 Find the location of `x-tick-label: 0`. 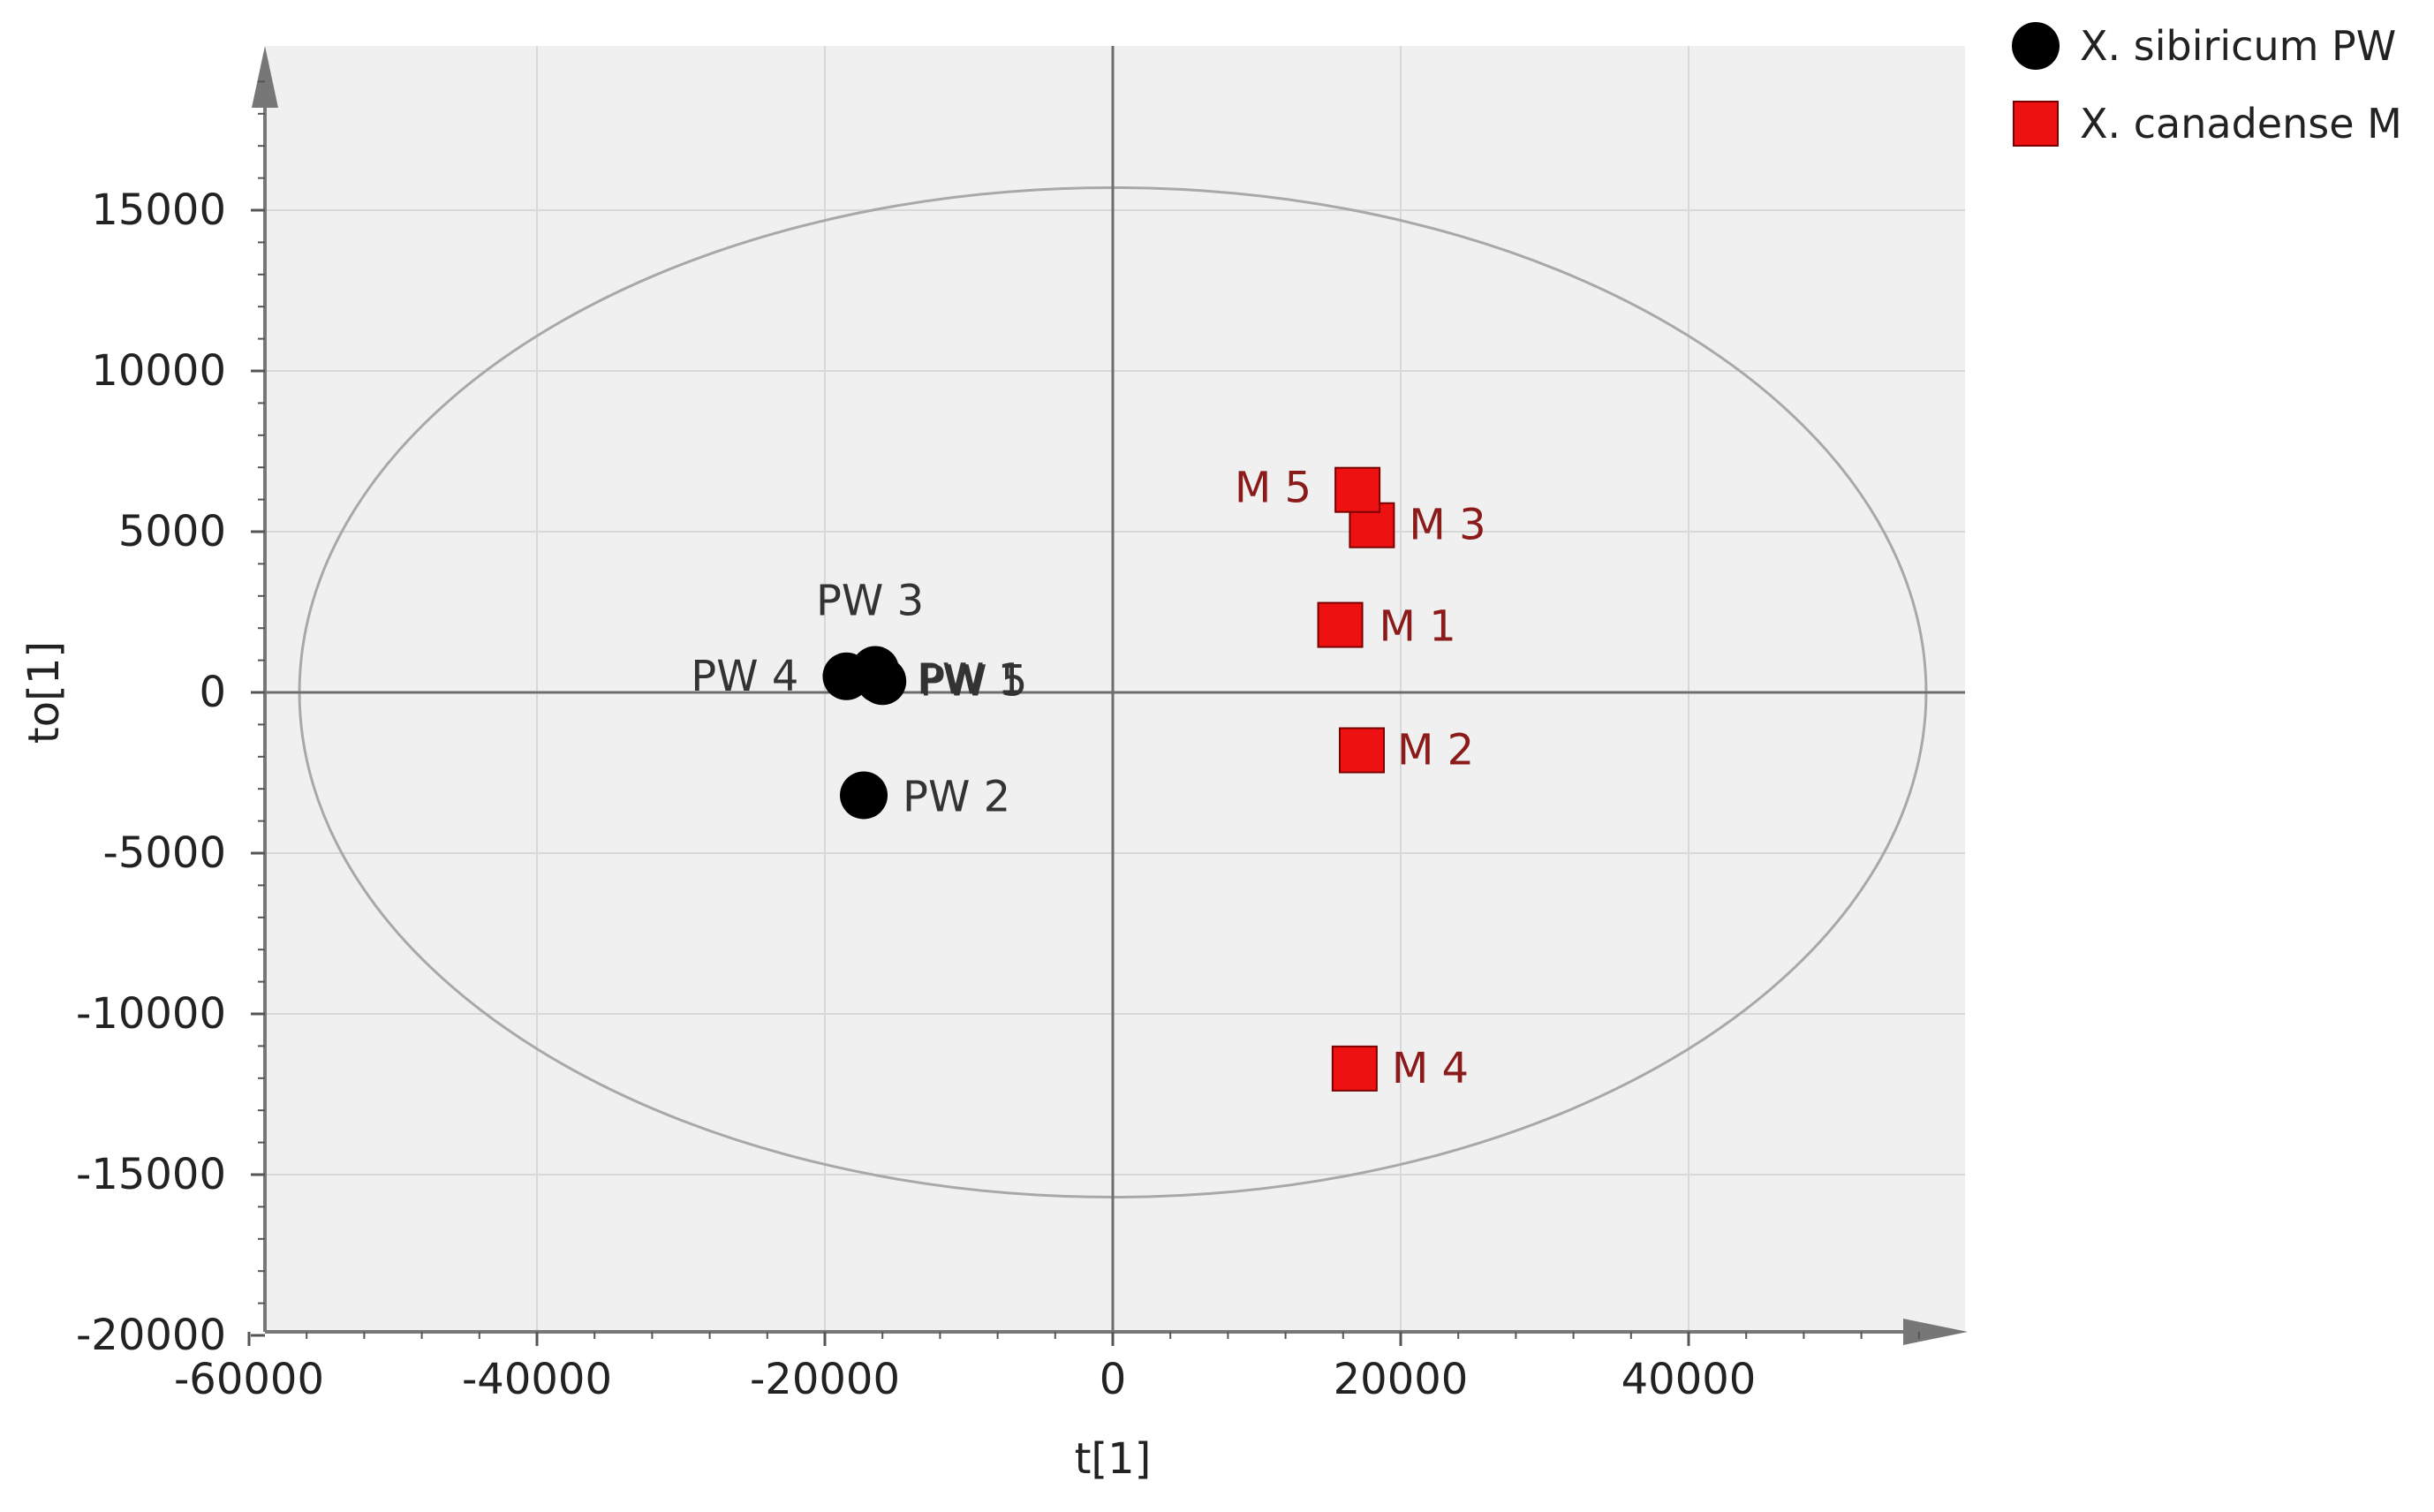

x-tick-label: 0 is located at coordinates (1113, 1380).